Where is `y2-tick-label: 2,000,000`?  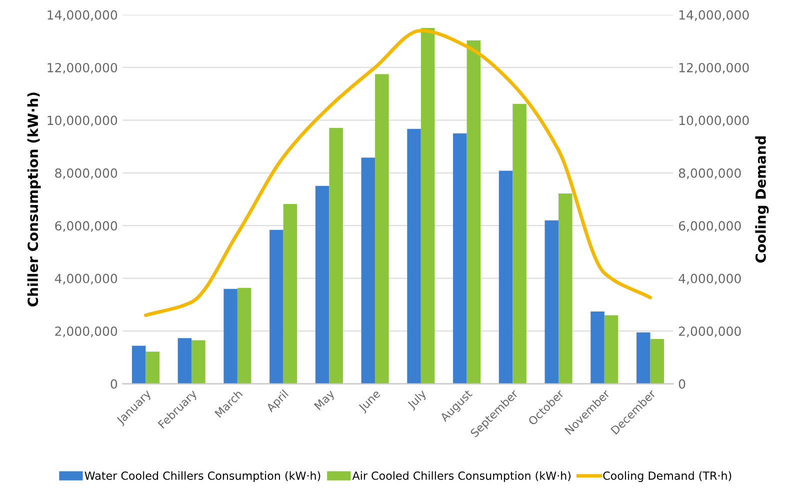 y2-tick-label: 2,000,000 is located at coordinates (709, 332).